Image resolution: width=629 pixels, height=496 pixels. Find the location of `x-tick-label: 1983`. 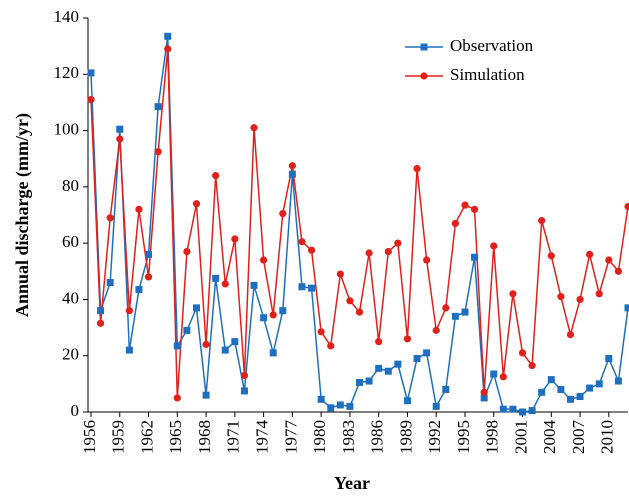

x-tick-label: 1983 is located at coordinates (348, 437).